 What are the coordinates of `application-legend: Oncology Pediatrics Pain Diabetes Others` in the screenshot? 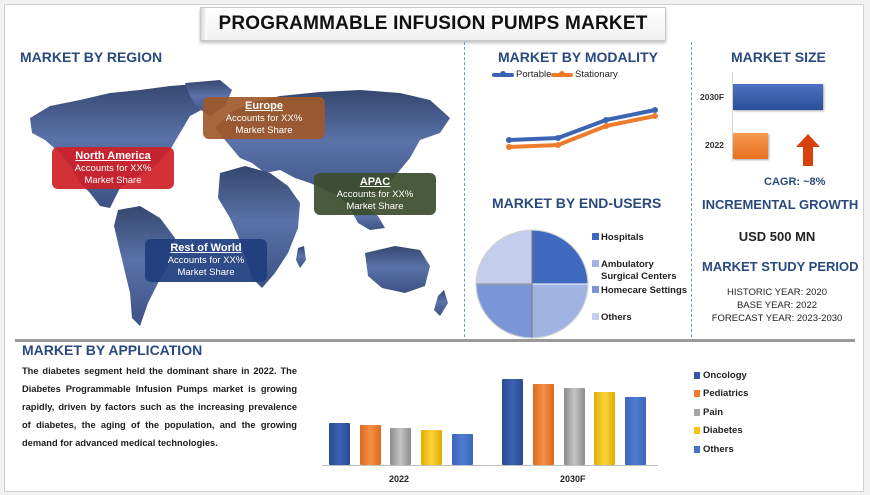 It's located at (721, 412).